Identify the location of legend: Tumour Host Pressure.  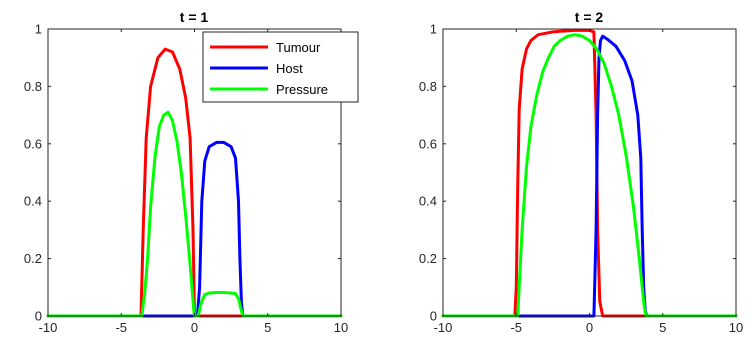
(280, 67).